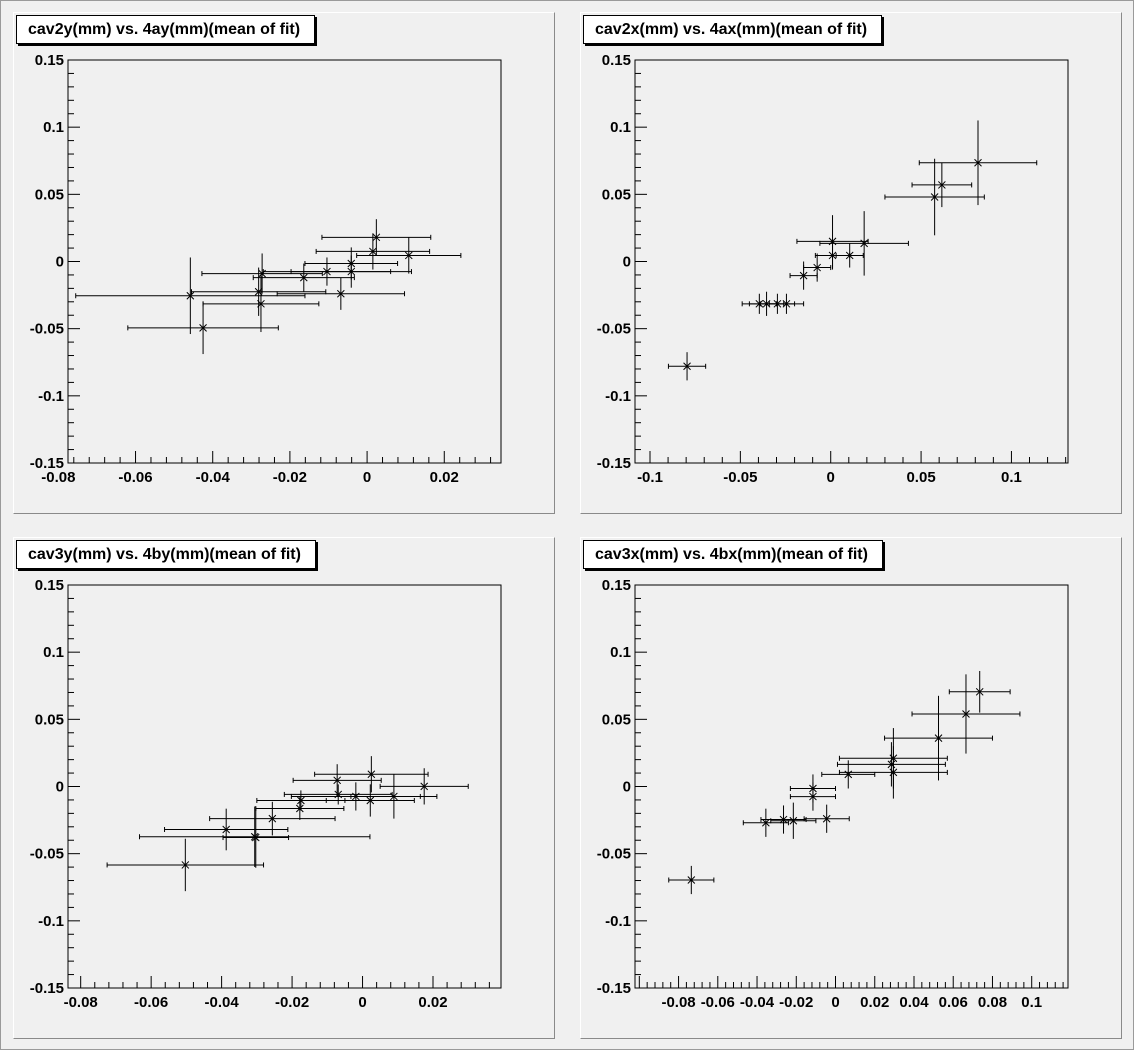  Describe the element at coordinates (733, 554) in the screenshot. I see `plot-title: cav3x(mm) vs. 4bx(mm)(mean of fit)` at that location.